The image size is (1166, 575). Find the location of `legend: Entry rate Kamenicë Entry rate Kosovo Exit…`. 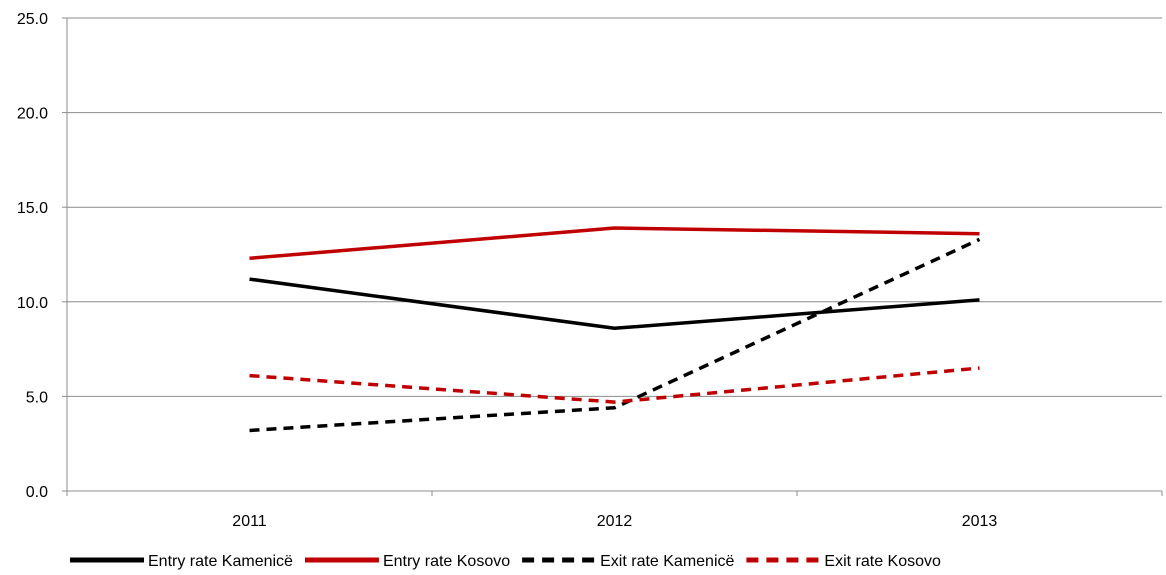

legend: Entry rate Kamenicë Entry rate Kosovo Exit… is located at coordinates (505, 561).